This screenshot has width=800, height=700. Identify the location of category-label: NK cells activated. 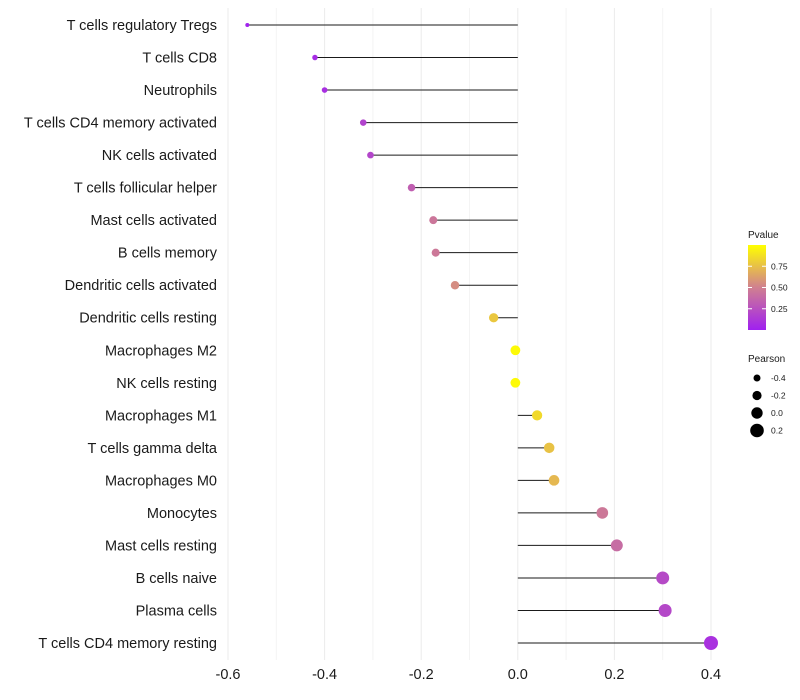
(159, 156).